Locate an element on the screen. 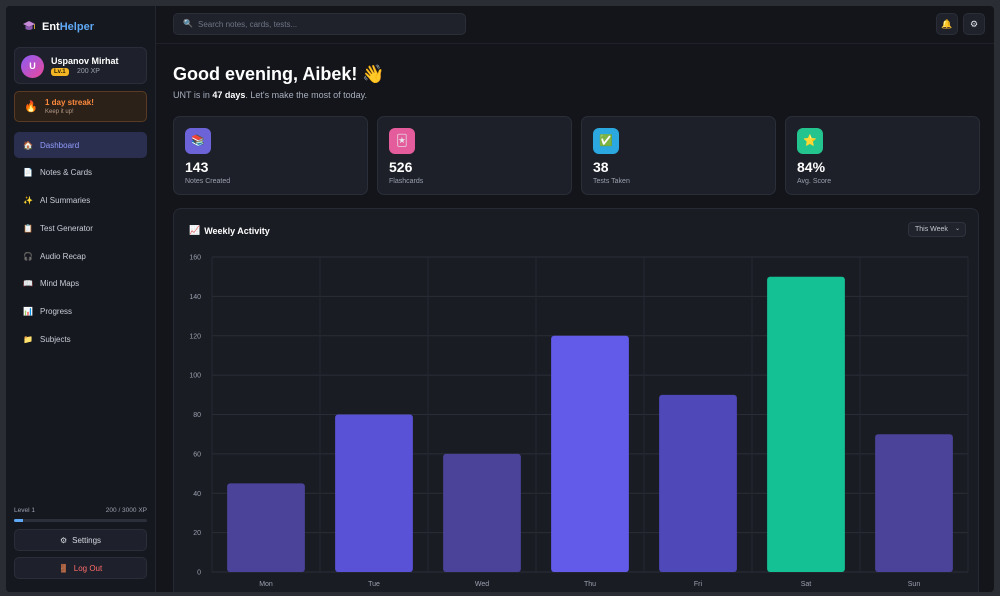 The height and width of the screenshot is (596, 1000). bar-sun is located at coordinates (914, 503).